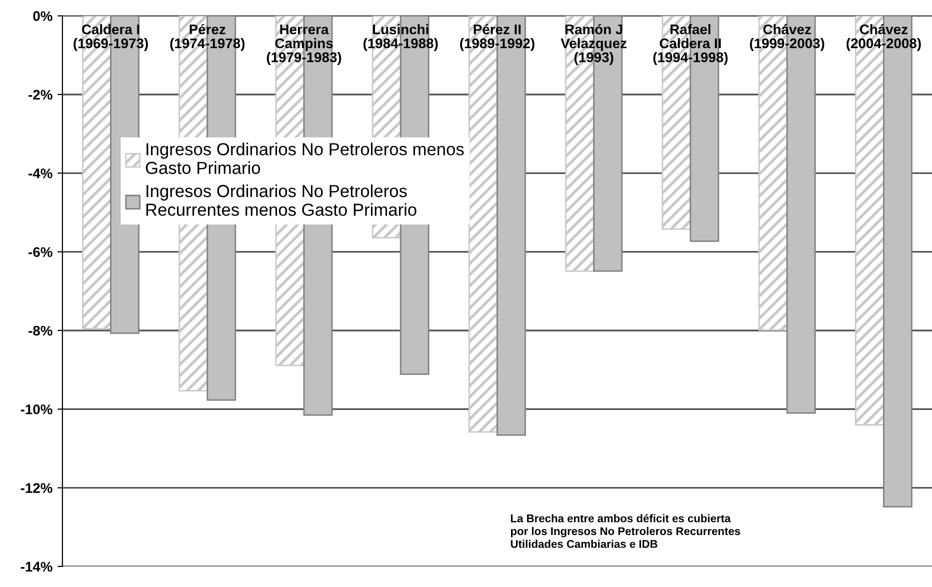 This screenshot has height=587, width=932. I want to click on y-tick-label: -8%, so click(40, 331).